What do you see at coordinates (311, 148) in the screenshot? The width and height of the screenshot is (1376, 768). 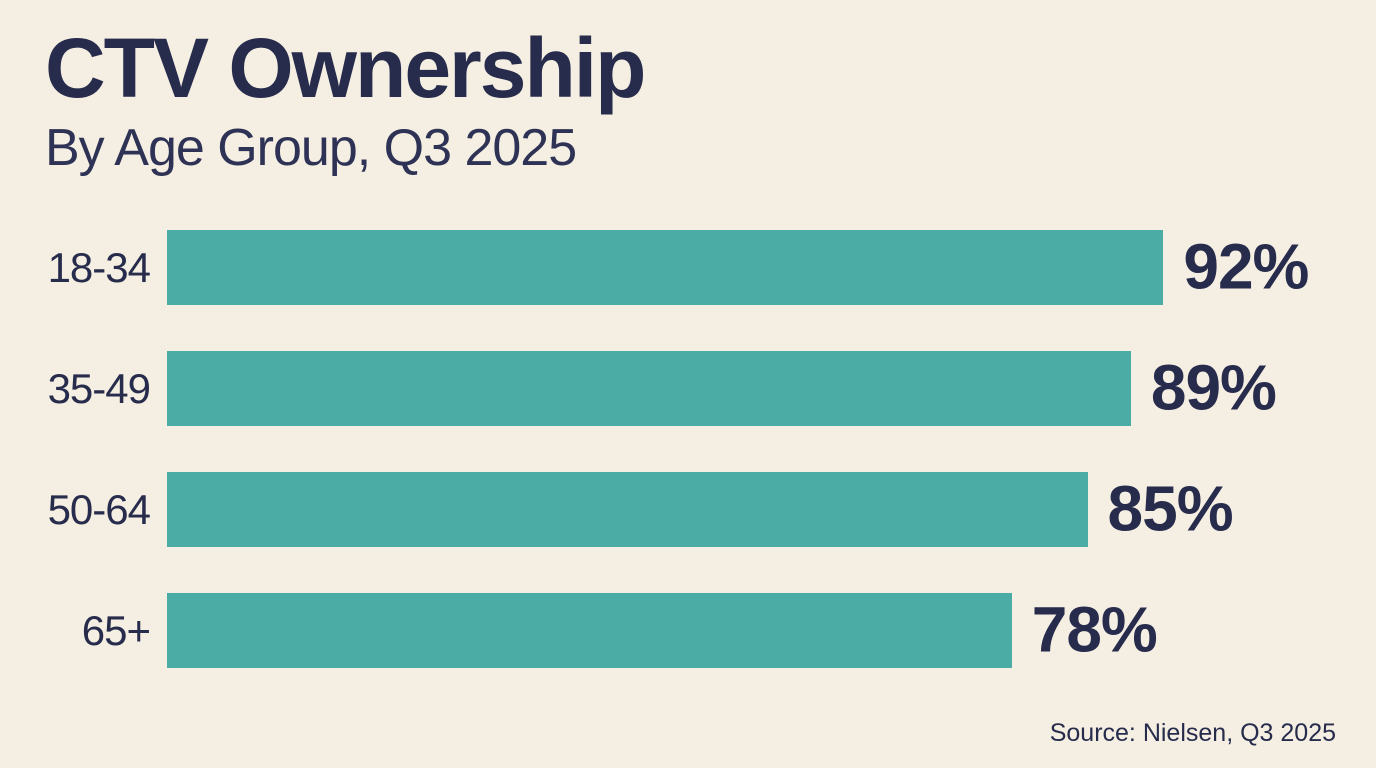 I see `chart-subtitle: By Age Group, Q3 2025` at bounding box center [311, 148].